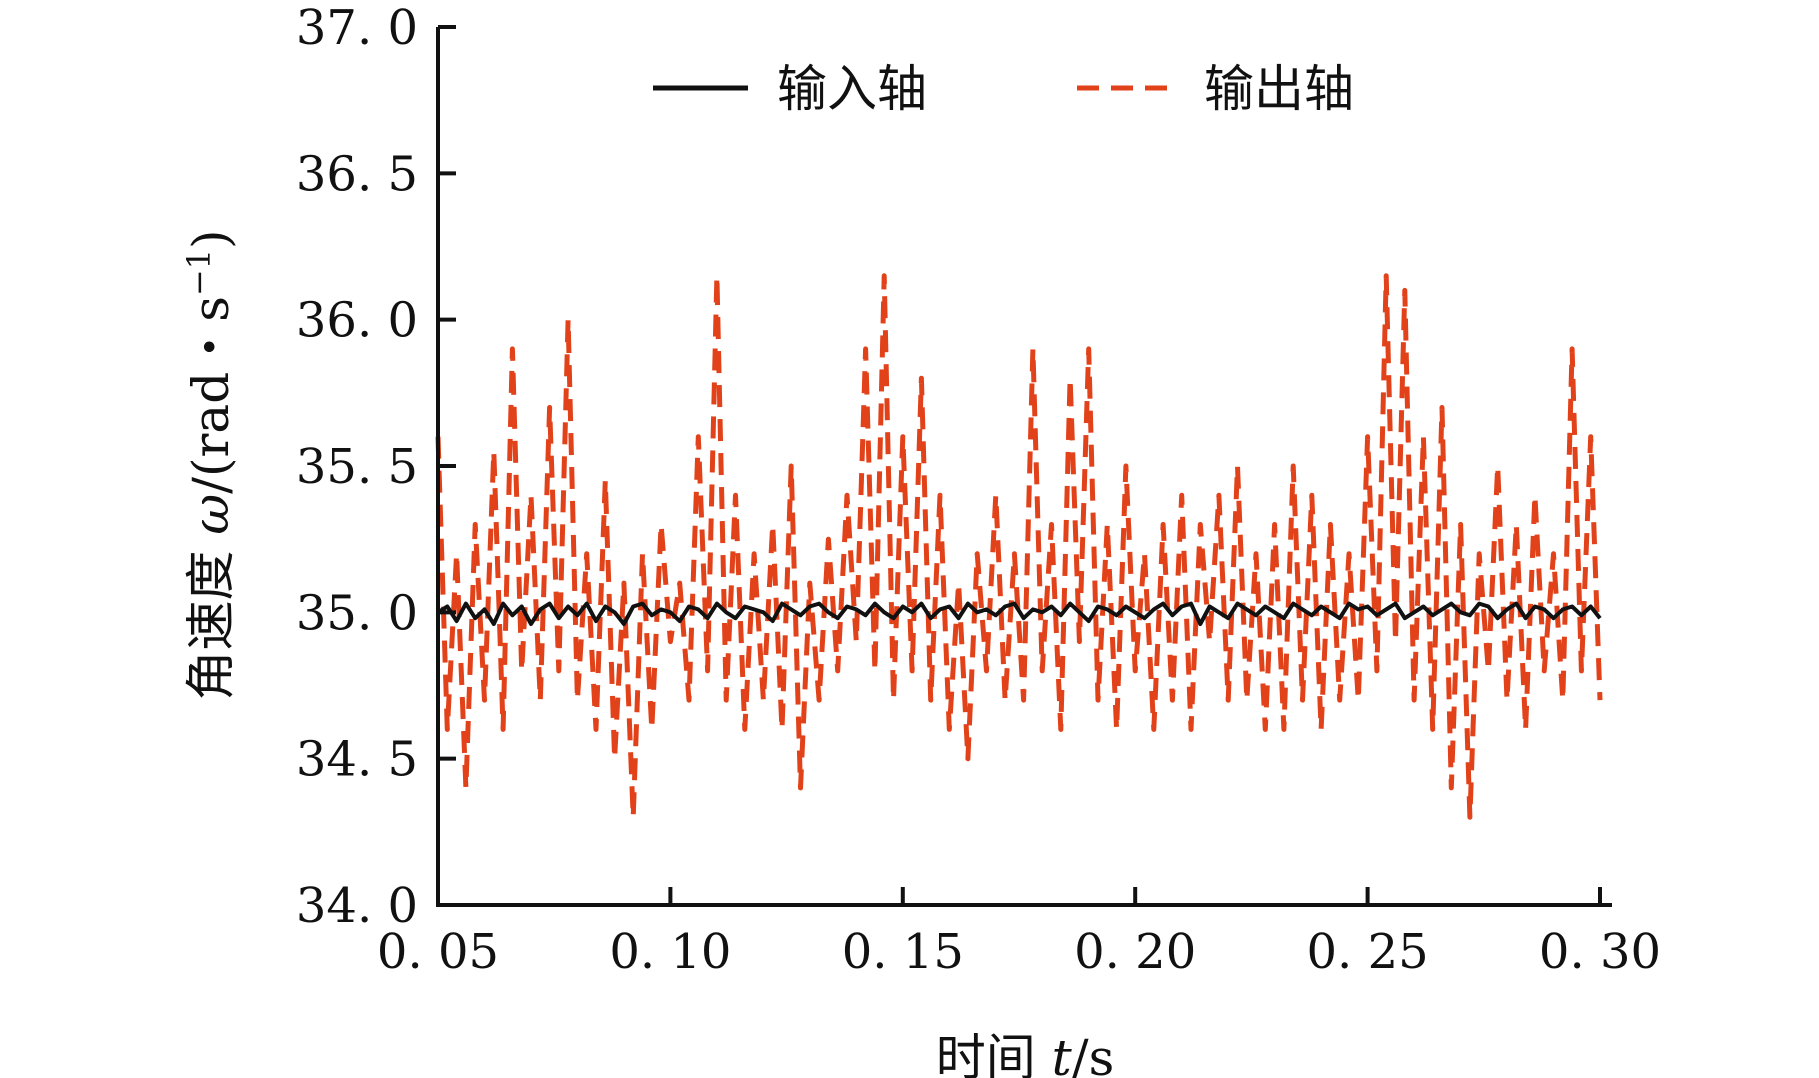 Image resolution: width=1819 pixels, height=1078 pixels. I want to click on x-tick-label: 0. 25, so click(1368, 952).